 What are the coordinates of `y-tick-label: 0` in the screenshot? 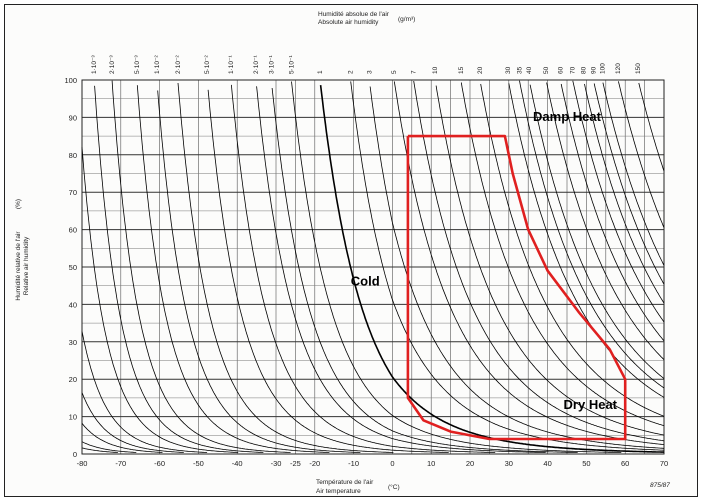 It's located at (75, 454).